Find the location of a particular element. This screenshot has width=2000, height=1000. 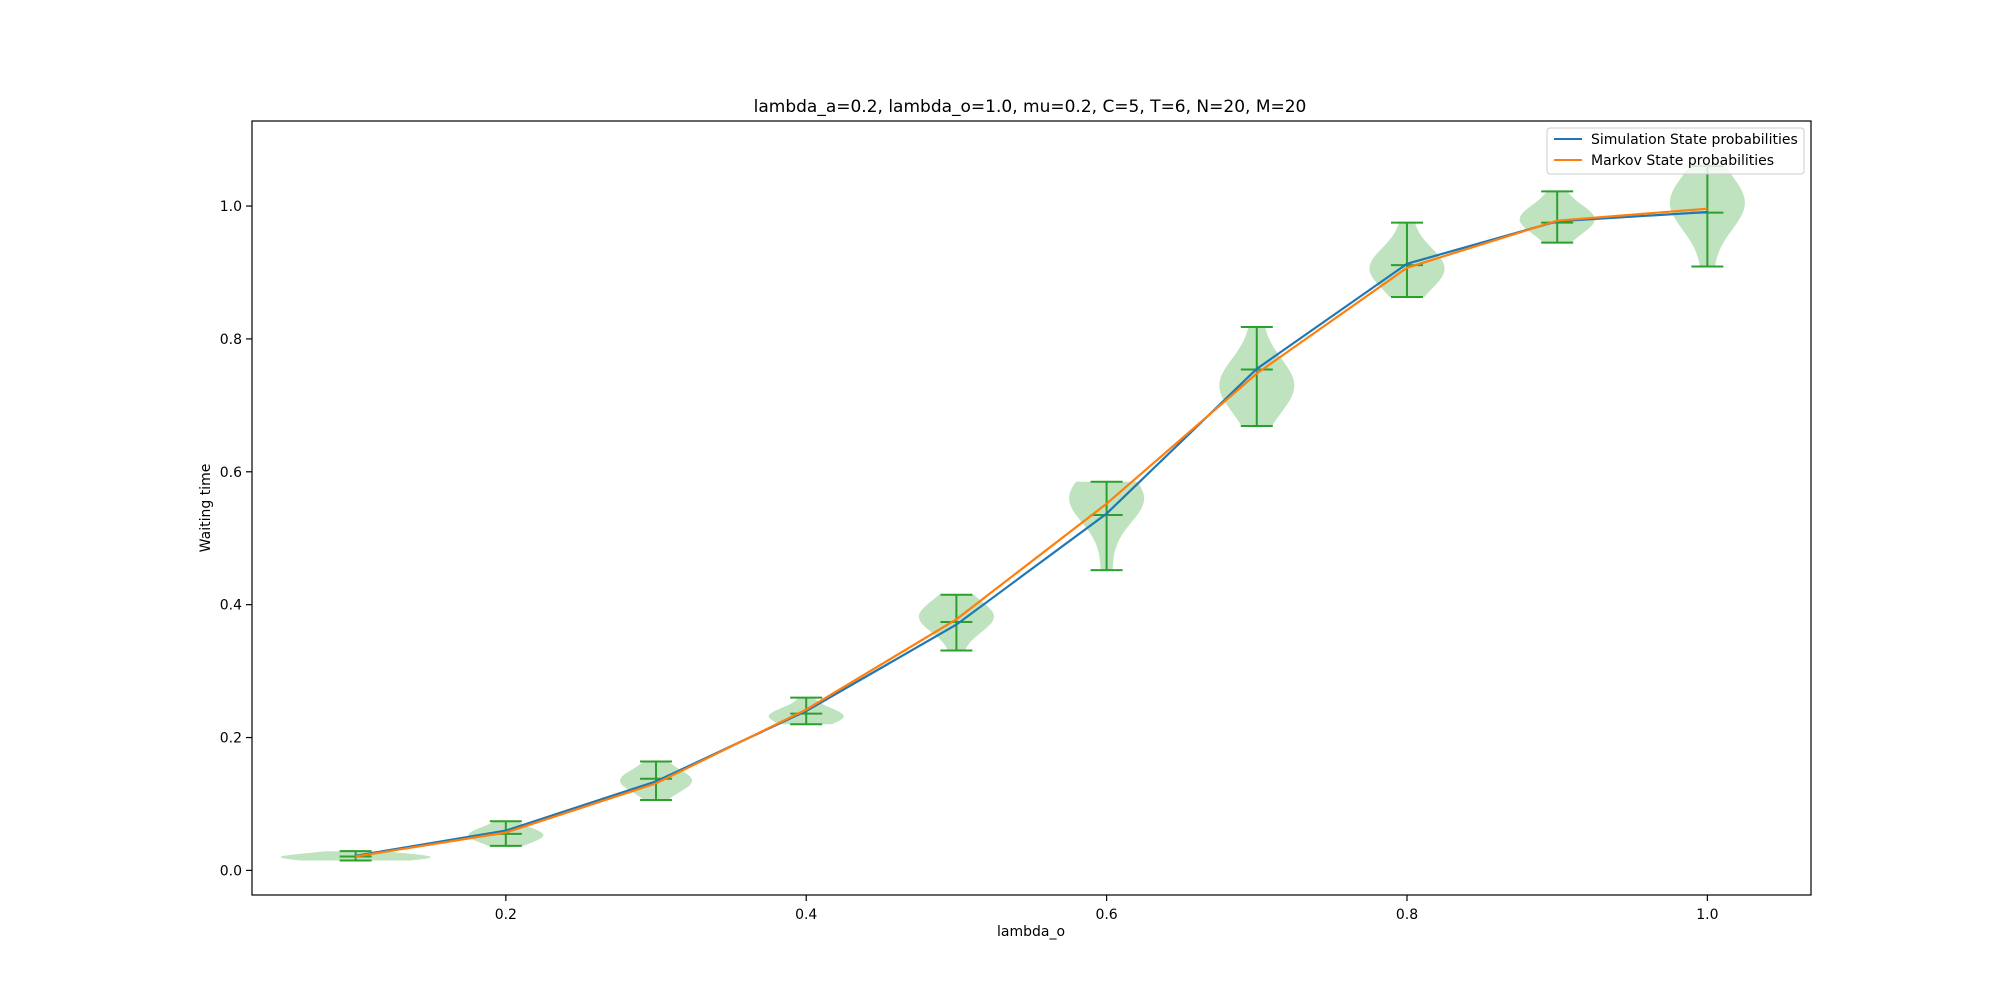

y-tick-label: 1.0 is located at coordinates (231, 207).